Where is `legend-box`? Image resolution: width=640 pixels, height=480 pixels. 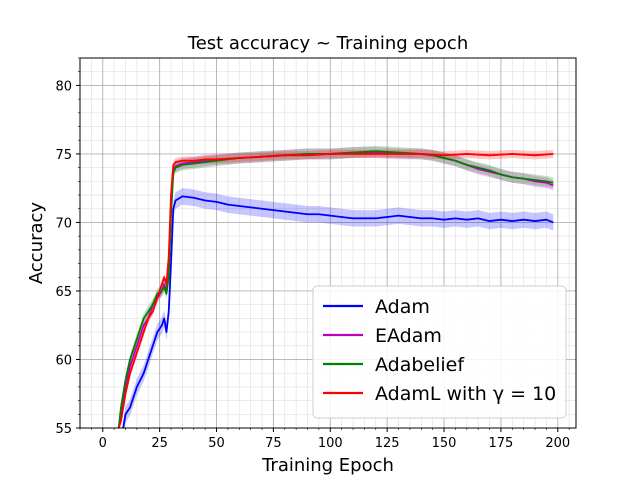
legend-box is located at coordinates (439, 352).